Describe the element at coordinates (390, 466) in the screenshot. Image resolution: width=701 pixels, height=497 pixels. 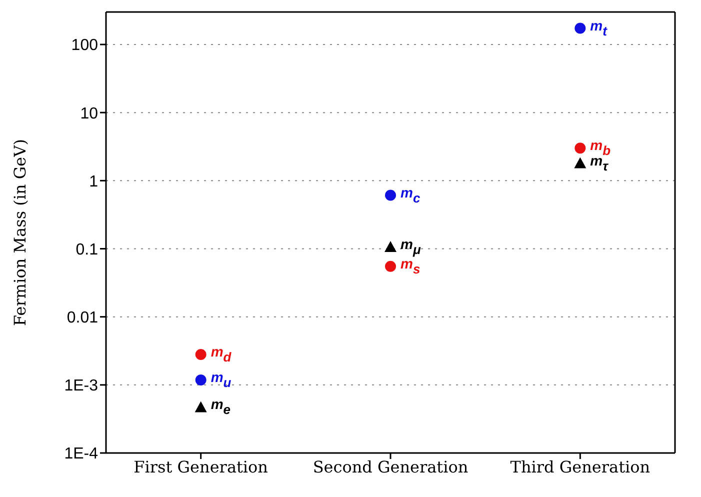
I see `x-tick-label: Second Generation` at that location.